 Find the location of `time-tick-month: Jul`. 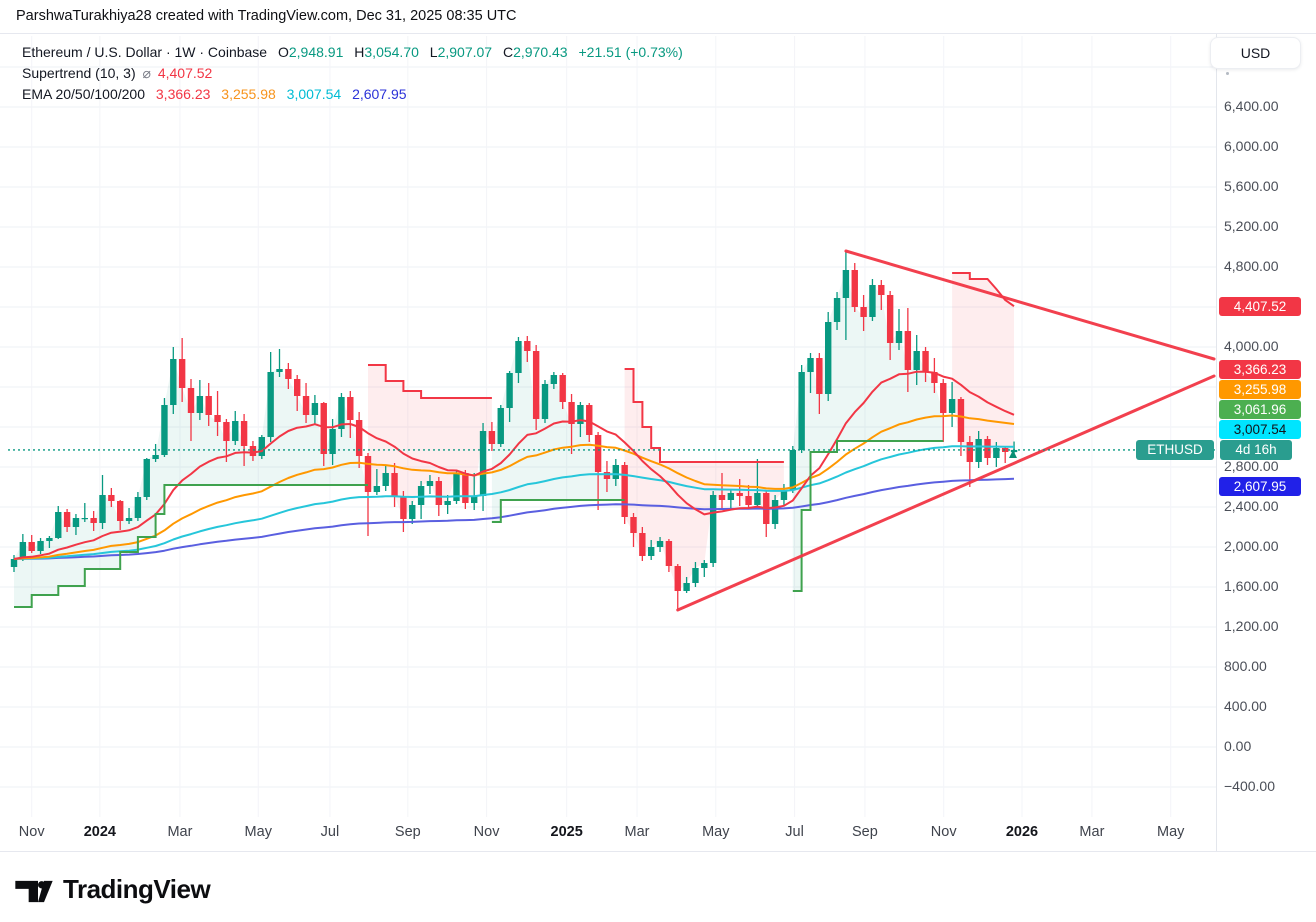

time-tick-month: Jul is located at coordinates (330, 832).